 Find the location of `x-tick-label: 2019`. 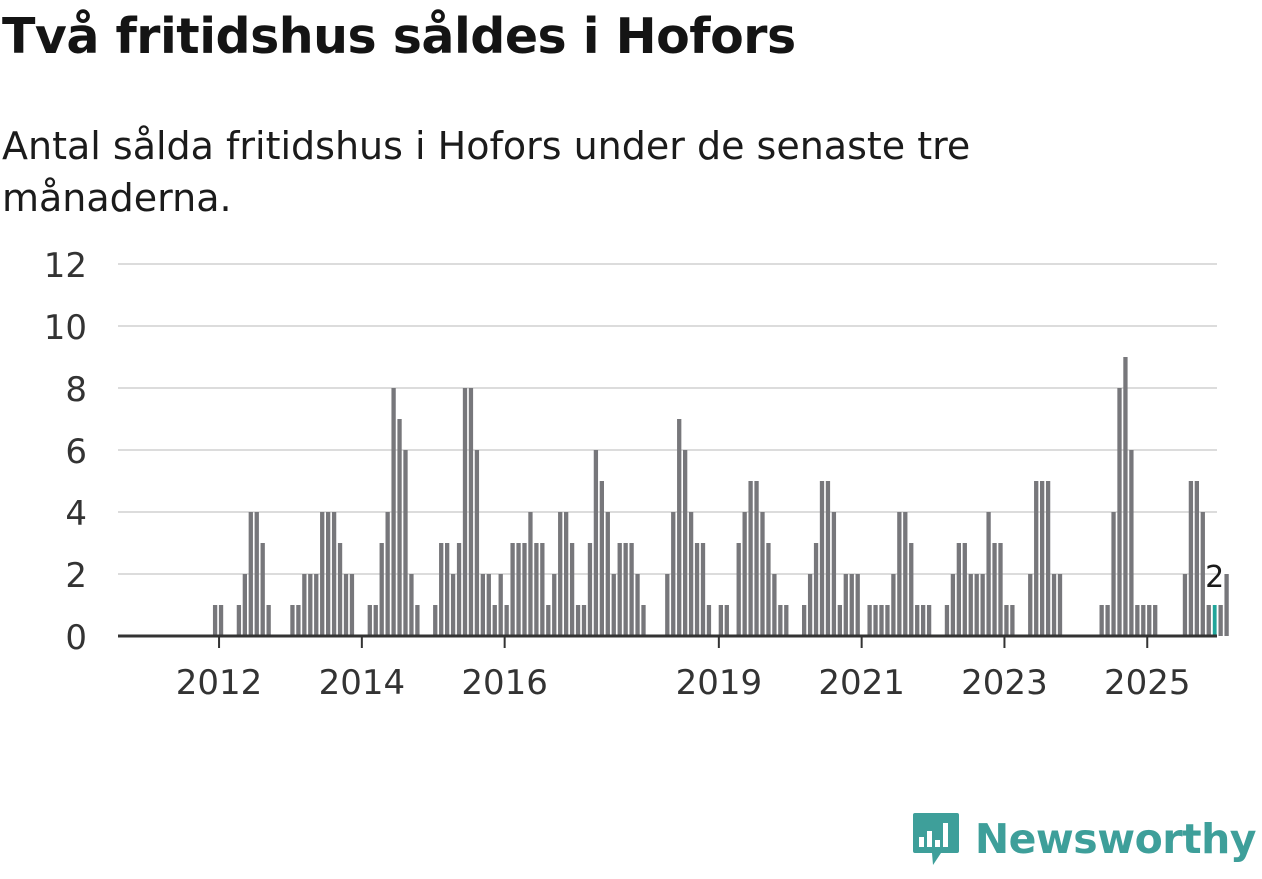

x-tick-label: 2019 is located at coordinates (719, 683).